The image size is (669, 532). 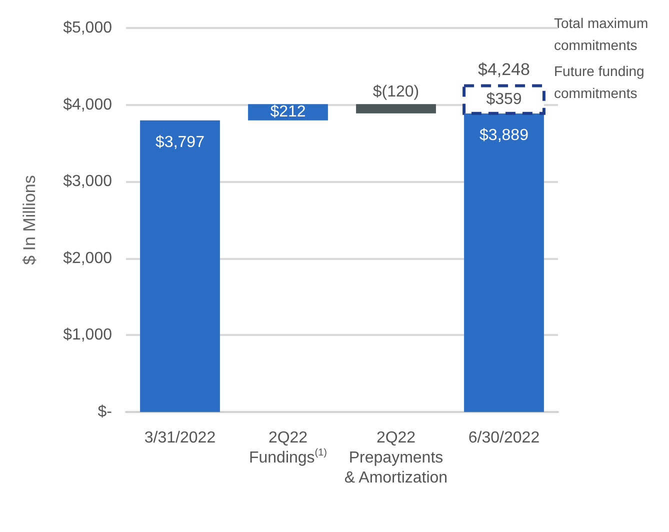 I want to click on data-label: $212, so click(x=288, y=112).